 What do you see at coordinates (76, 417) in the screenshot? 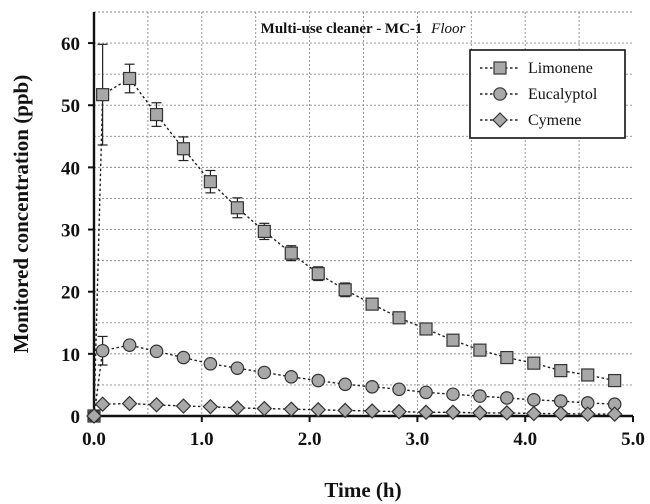
I see `y-tick-label: 0` at bounding box center [76, 417].